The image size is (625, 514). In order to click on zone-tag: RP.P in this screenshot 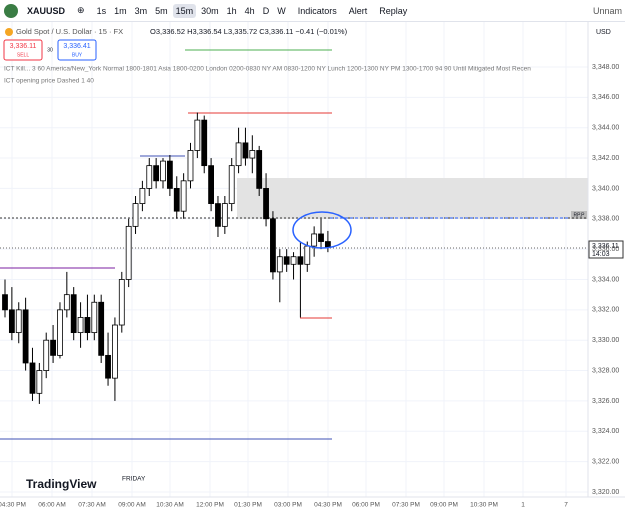, I will do `click(579, 215)`.